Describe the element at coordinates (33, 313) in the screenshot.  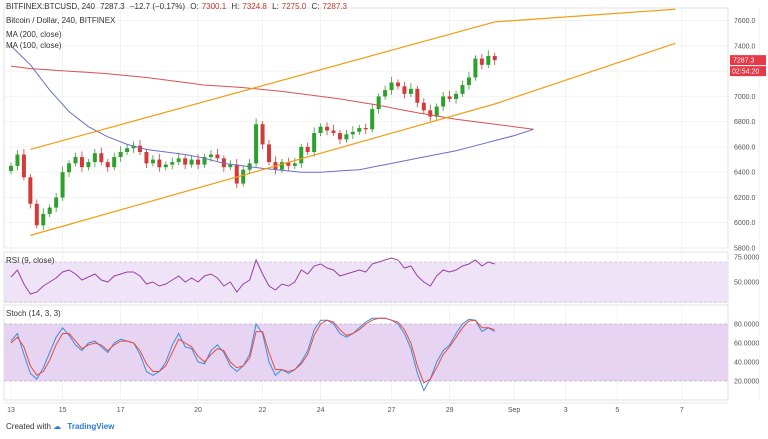
I see `stoch-legend: Stoch (14, 3, 3)` at that location.